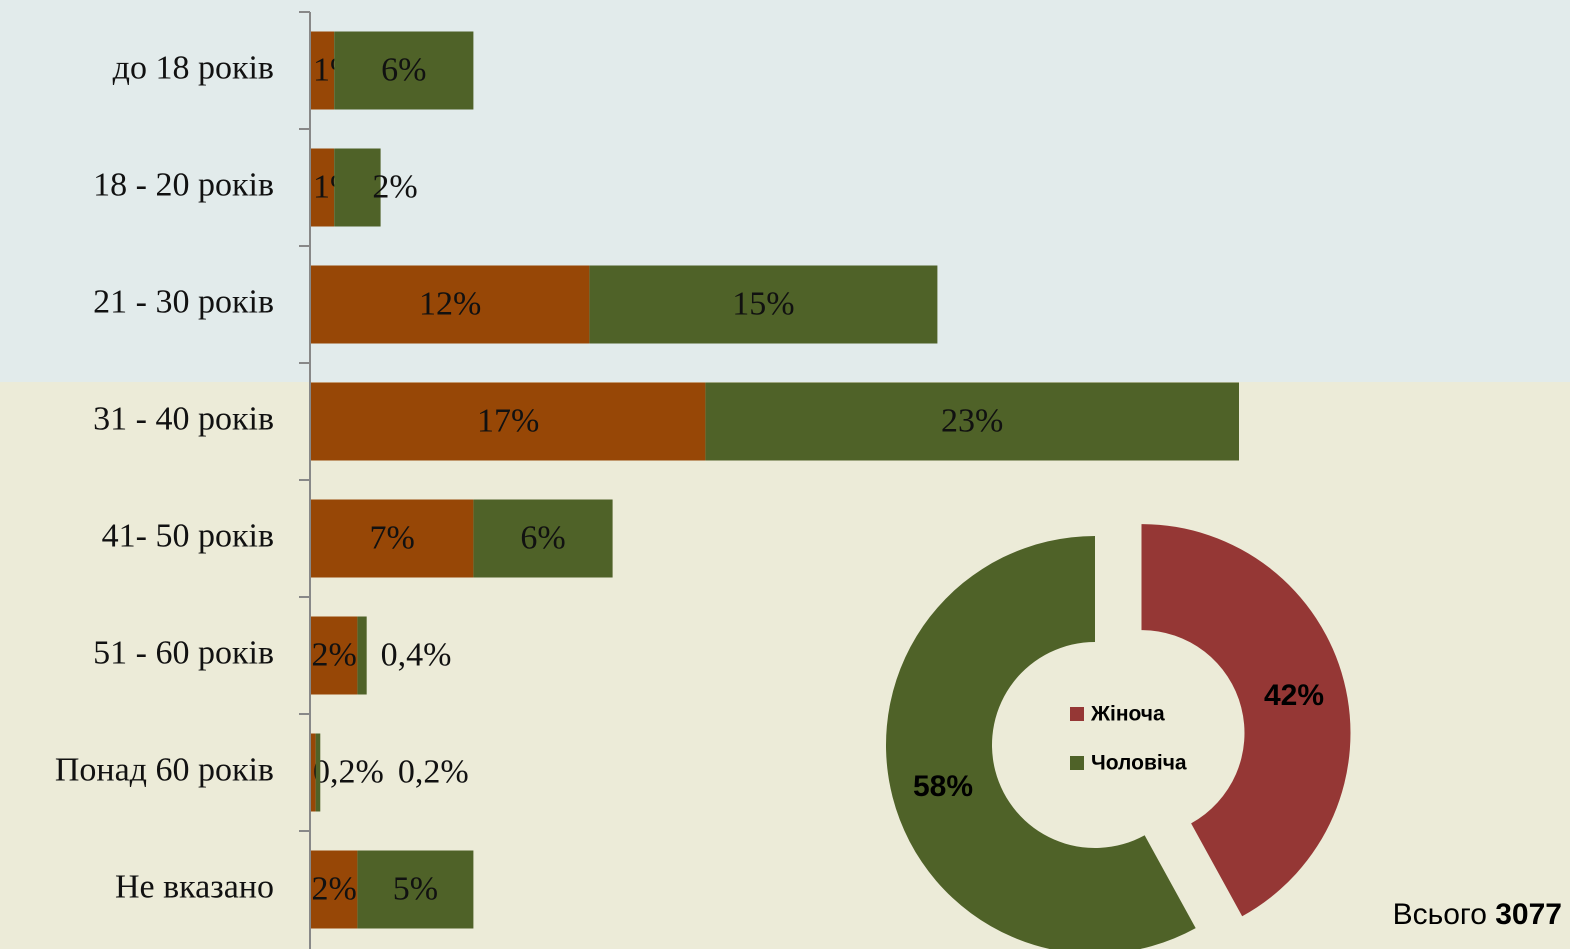 This screenshot has height=949, width=1570. Describe the element at coordinates (183, 184) in the screenshot. I see `category-label: 18 - 20 років` at that location.